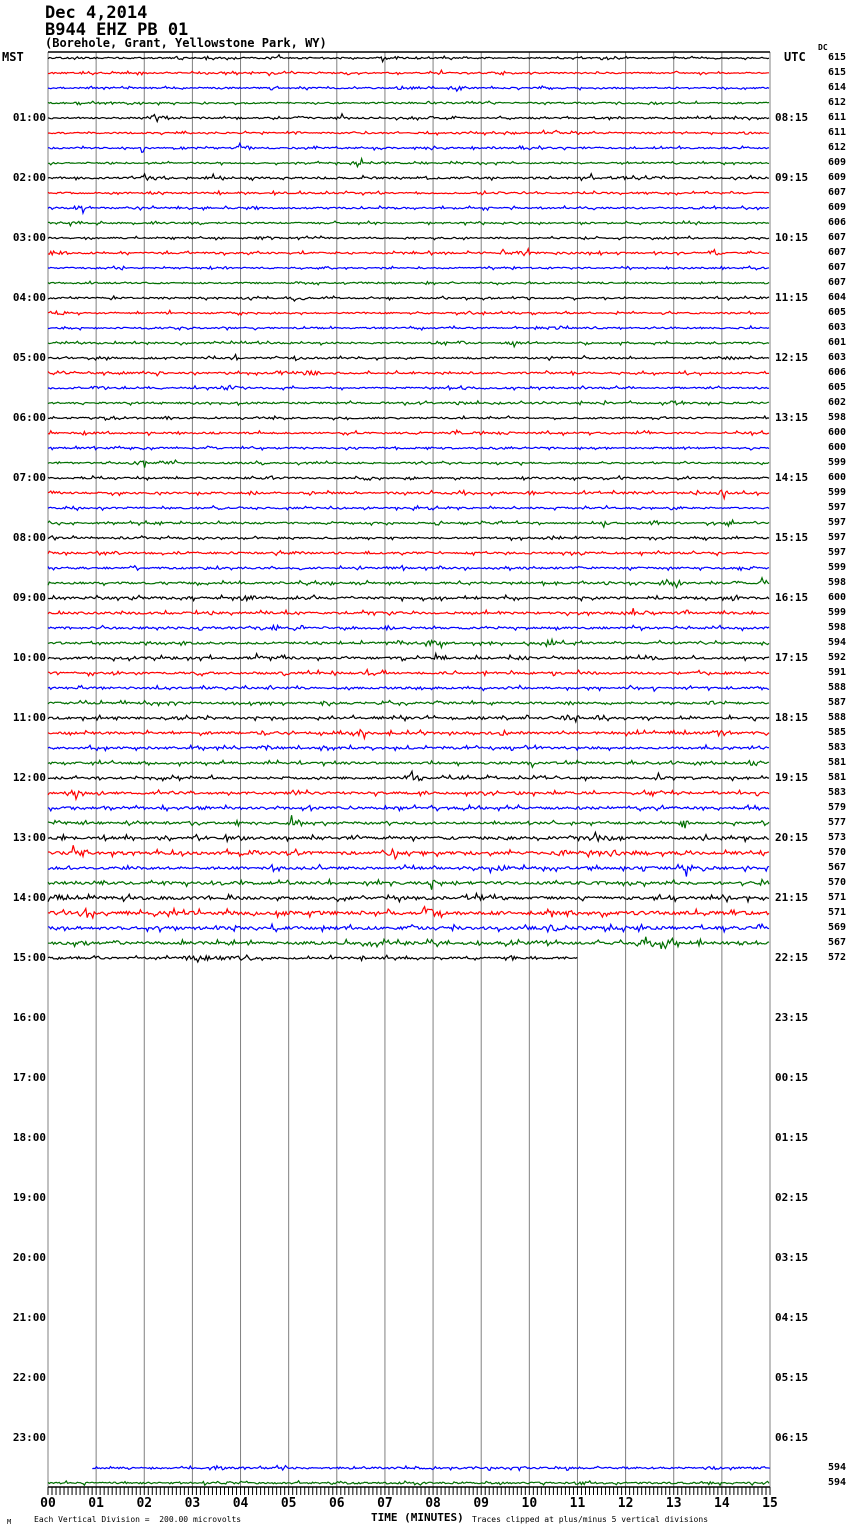 Image resolution: width=850 pixels, height=1534 pixels. I want to click on mst-hour-label: 03:00, so click(29, 237).